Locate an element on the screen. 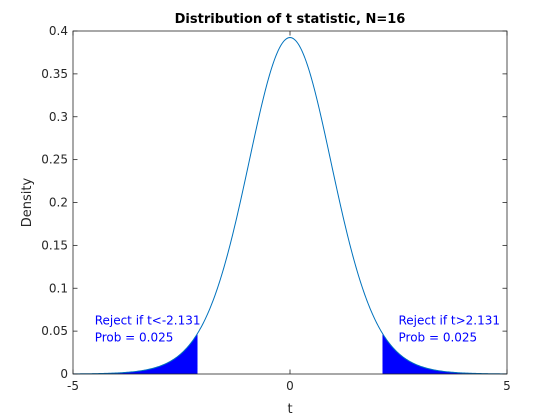 The width and height of the screenshot is (560, 420). y-tick-label: 0.05 is located at coordinates (54, 331).